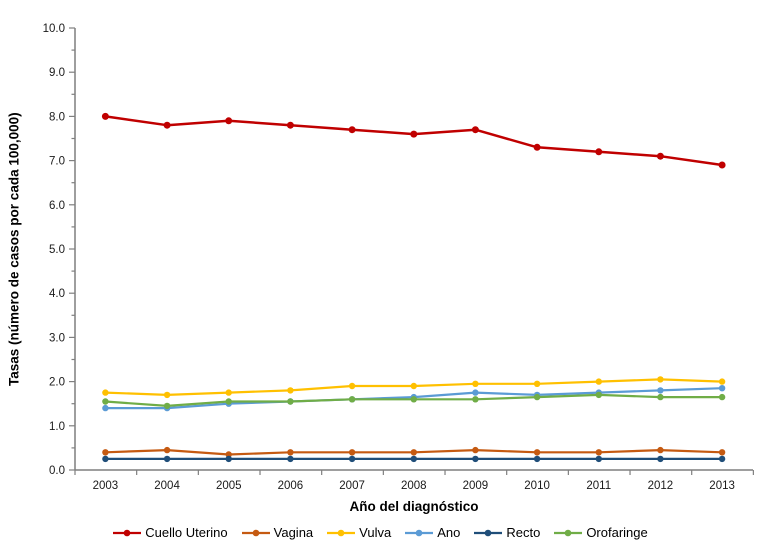  I want to click on legend-label: Cuello Uterino, so click(186, 532).